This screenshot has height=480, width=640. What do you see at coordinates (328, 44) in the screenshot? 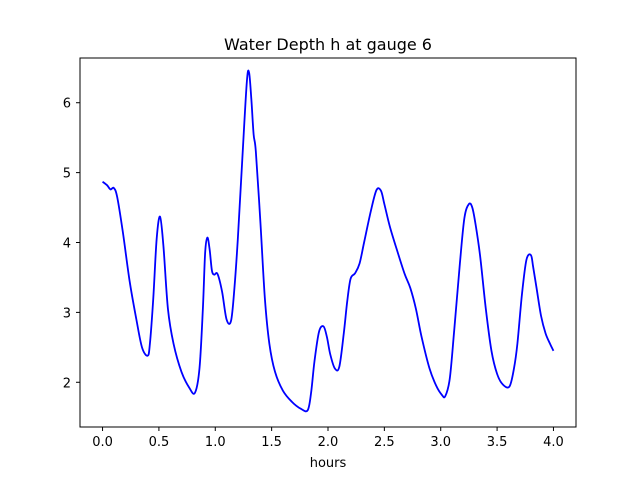
I see `chart-title: Water Depth h at gauge 6` at bounding box center [328, 44].